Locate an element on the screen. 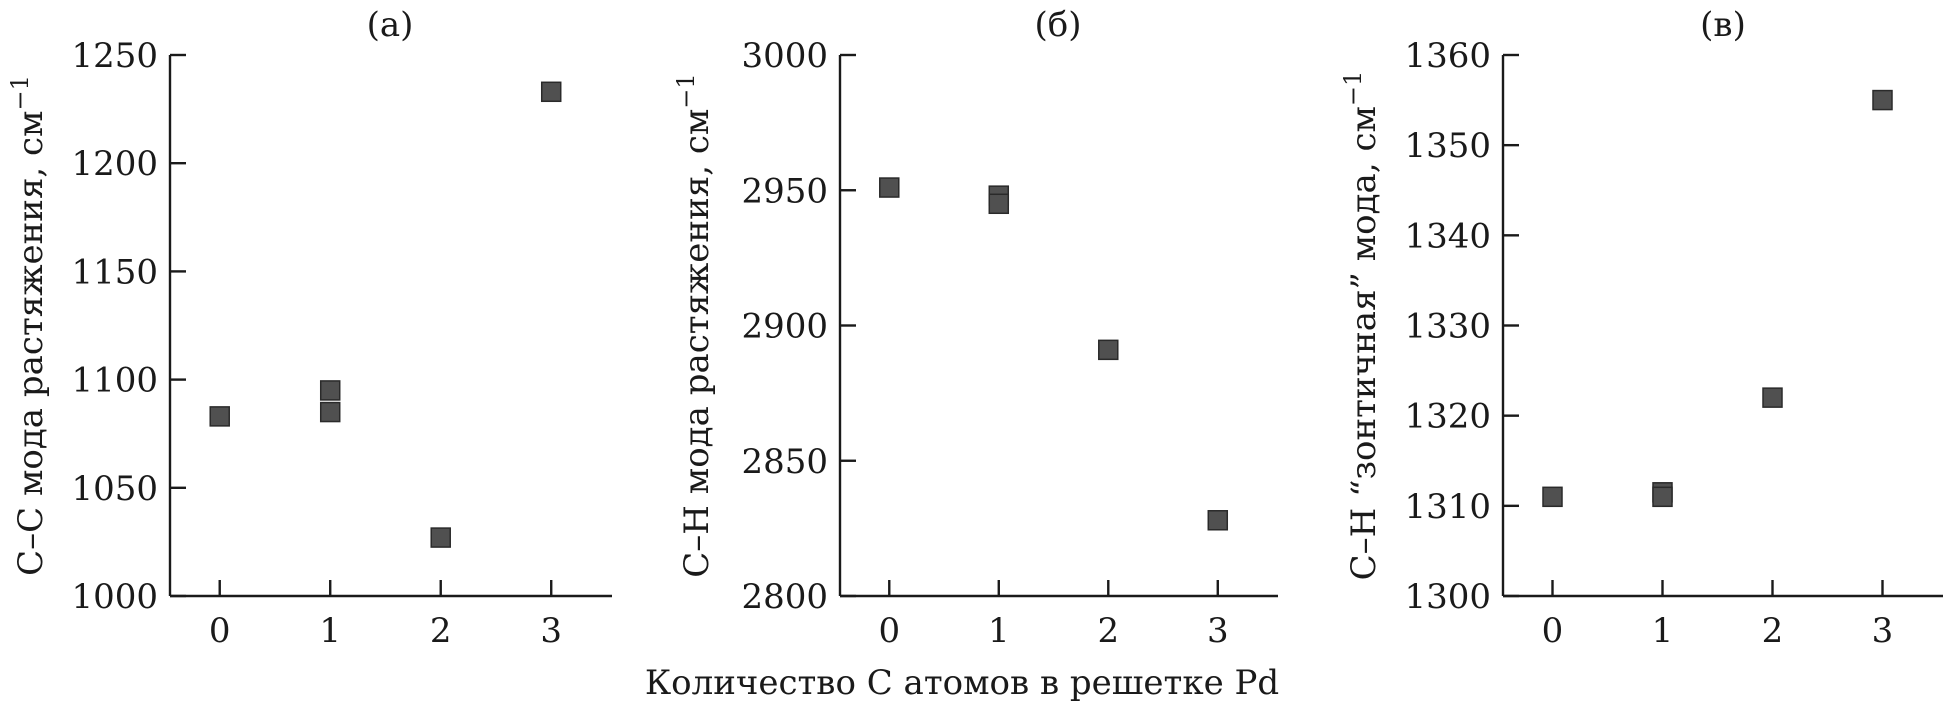  y-axis-label: С–С мода растяжения, см−1 is located at coordinates (28, 325).